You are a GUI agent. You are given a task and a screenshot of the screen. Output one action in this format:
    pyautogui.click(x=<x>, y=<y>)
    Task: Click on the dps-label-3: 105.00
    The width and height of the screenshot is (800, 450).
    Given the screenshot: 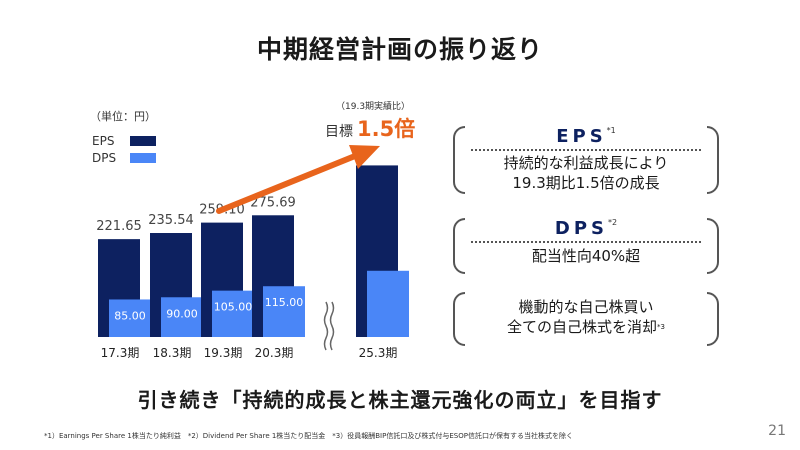 What is the action you would take?
    pyautogui.click(x=233, y=307)
    